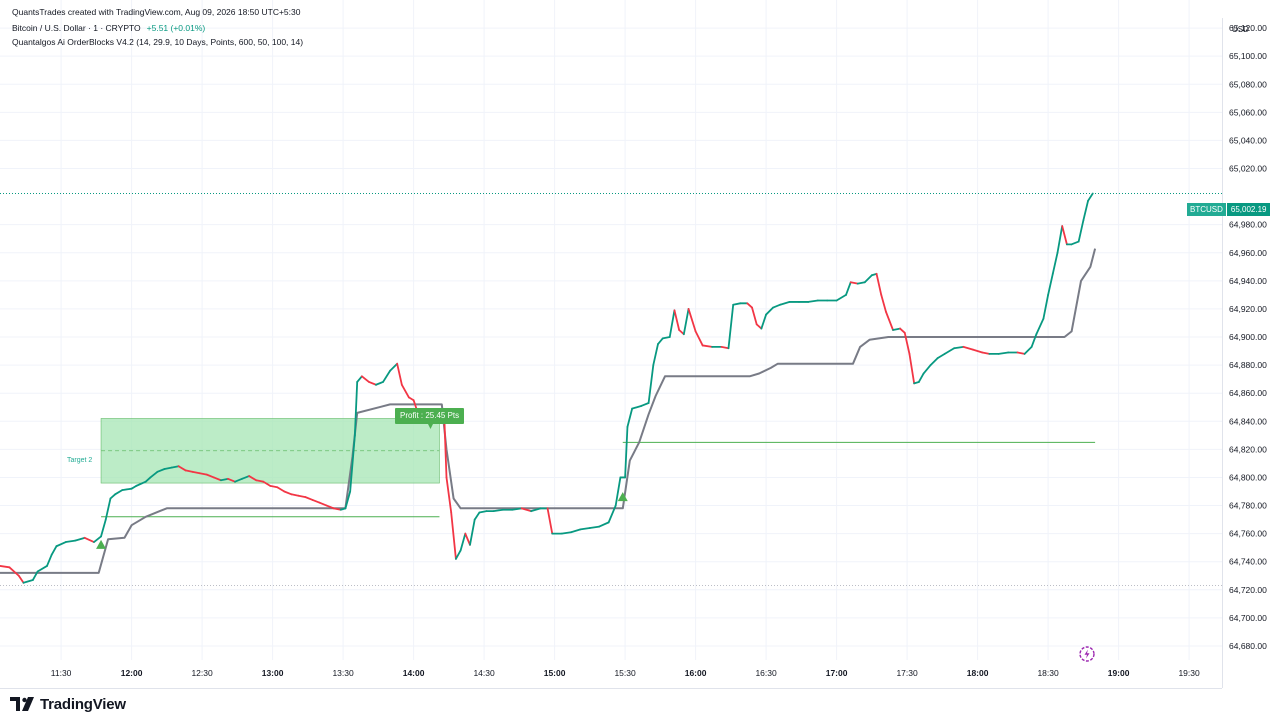  What do you see at coordinates (1248, 56) in the screenshot?
I see `y-tick-label: 65,100.00` at bounding box center [1248, 56].